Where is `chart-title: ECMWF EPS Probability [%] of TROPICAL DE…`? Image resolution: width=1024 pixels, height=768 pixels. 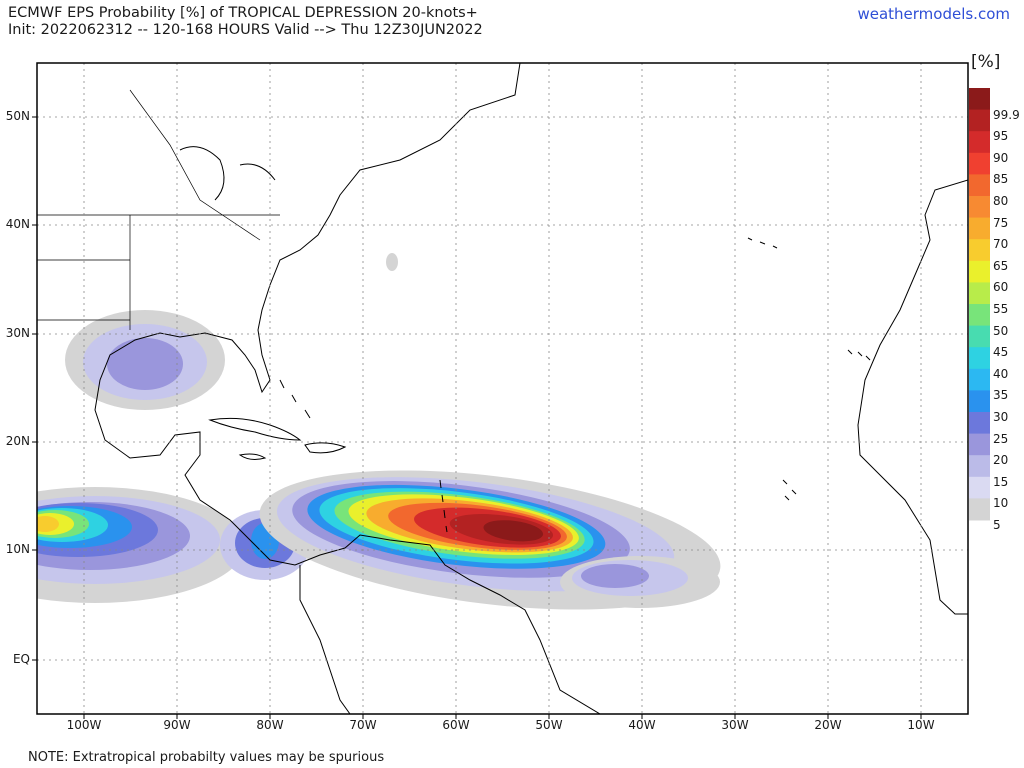
chart-title: ECMWF EPS Probability [%] of TROPICAL DE… is located at coordinates (243, 13).